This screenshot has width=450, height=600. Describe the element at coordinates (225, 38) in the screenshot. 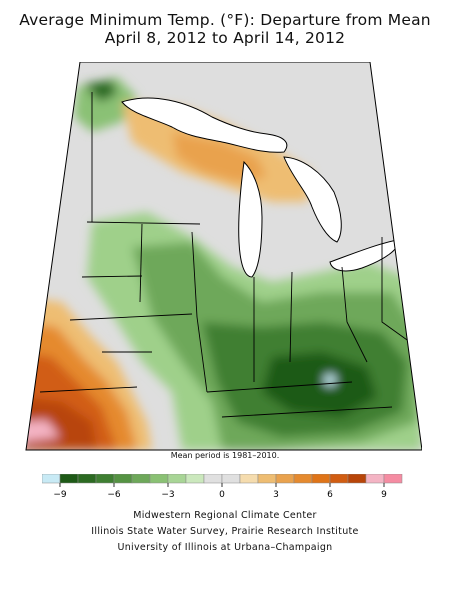

I see `map-date-range: April 8, 2012 to April 14, 2012` at that location.